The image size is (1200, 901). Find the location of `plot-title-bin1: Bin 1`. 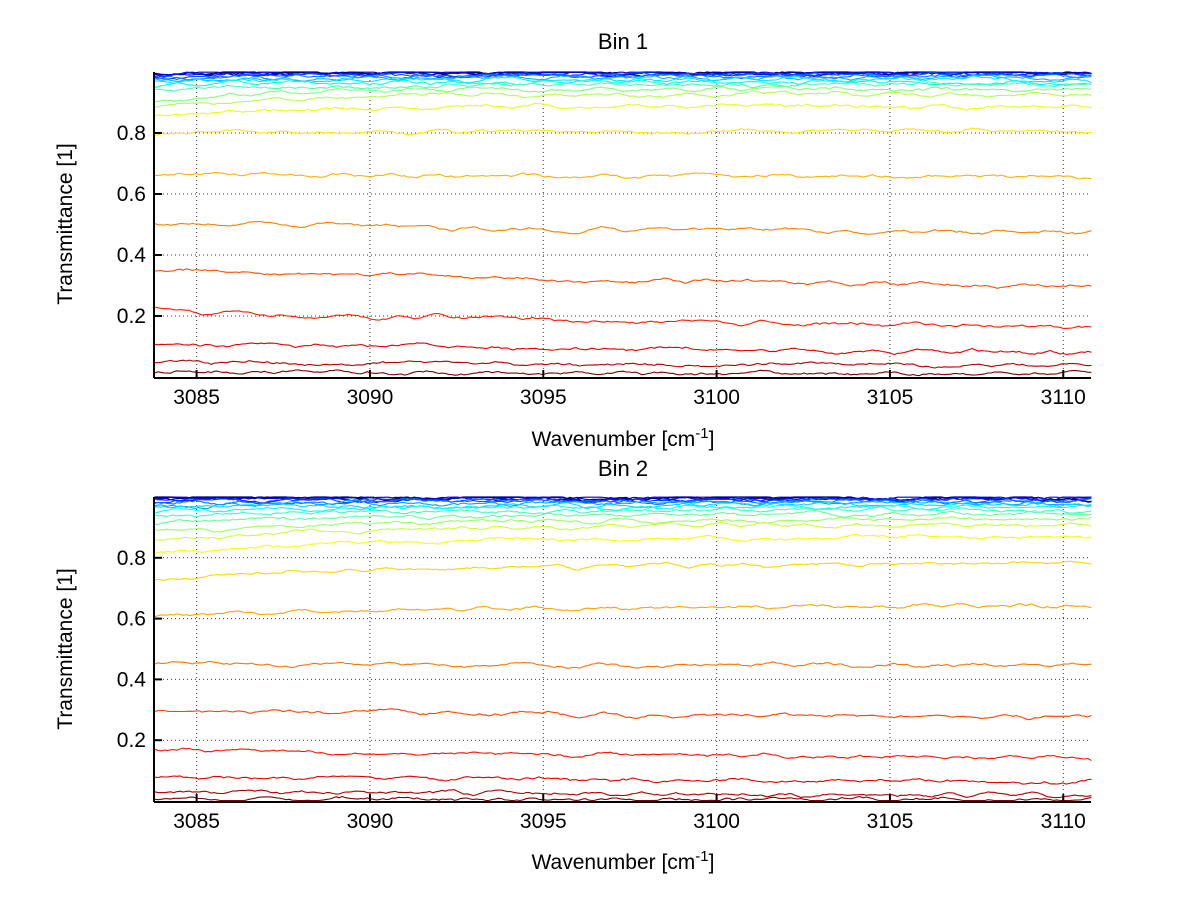

plot-title-bin1: Bin 1 is located at coordinates (623, 41).